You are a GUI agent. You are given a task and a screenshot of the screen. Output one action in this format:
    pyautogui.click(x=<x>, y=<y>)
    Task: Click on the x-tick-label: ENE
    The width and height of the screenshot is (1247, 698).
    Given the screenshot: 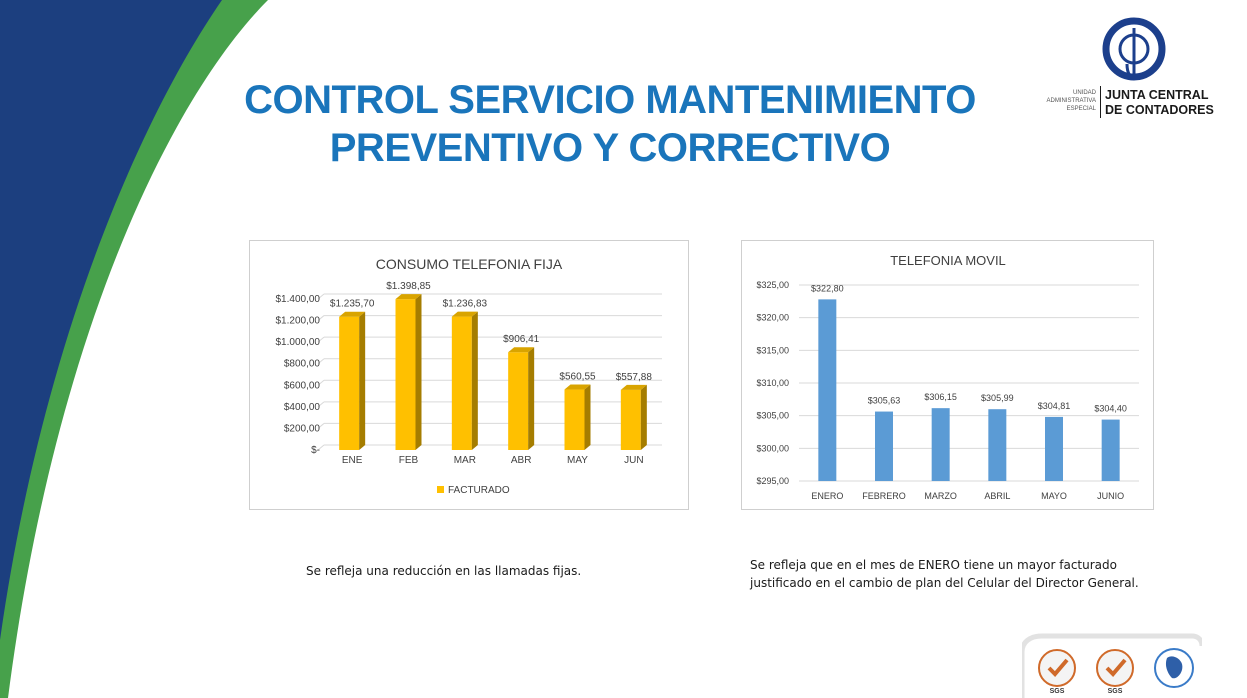 What is the action you would take?
    pyautogui.click(x=352, y=460)
    